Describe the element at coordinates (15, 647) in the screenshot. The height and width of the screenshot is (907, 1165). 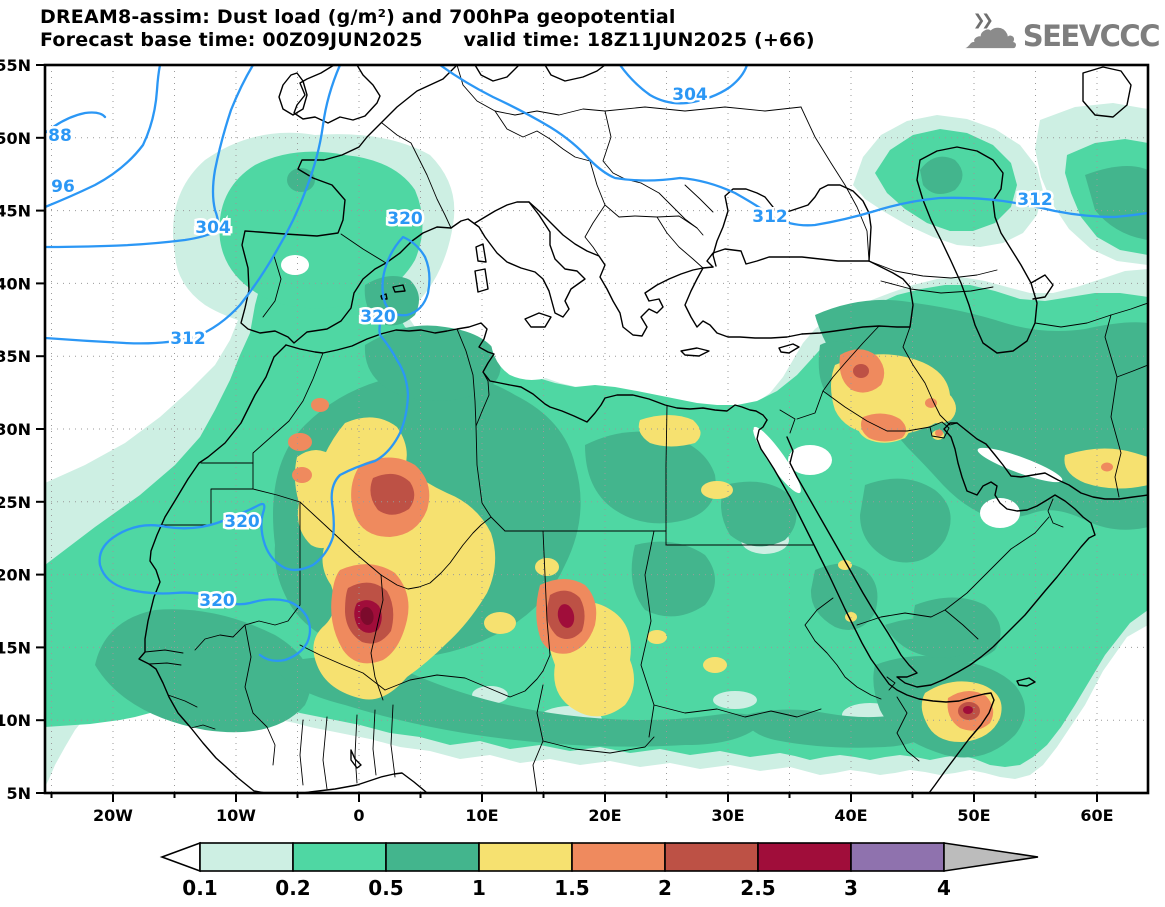
I see `lat-tick-label: 15N` at that location.